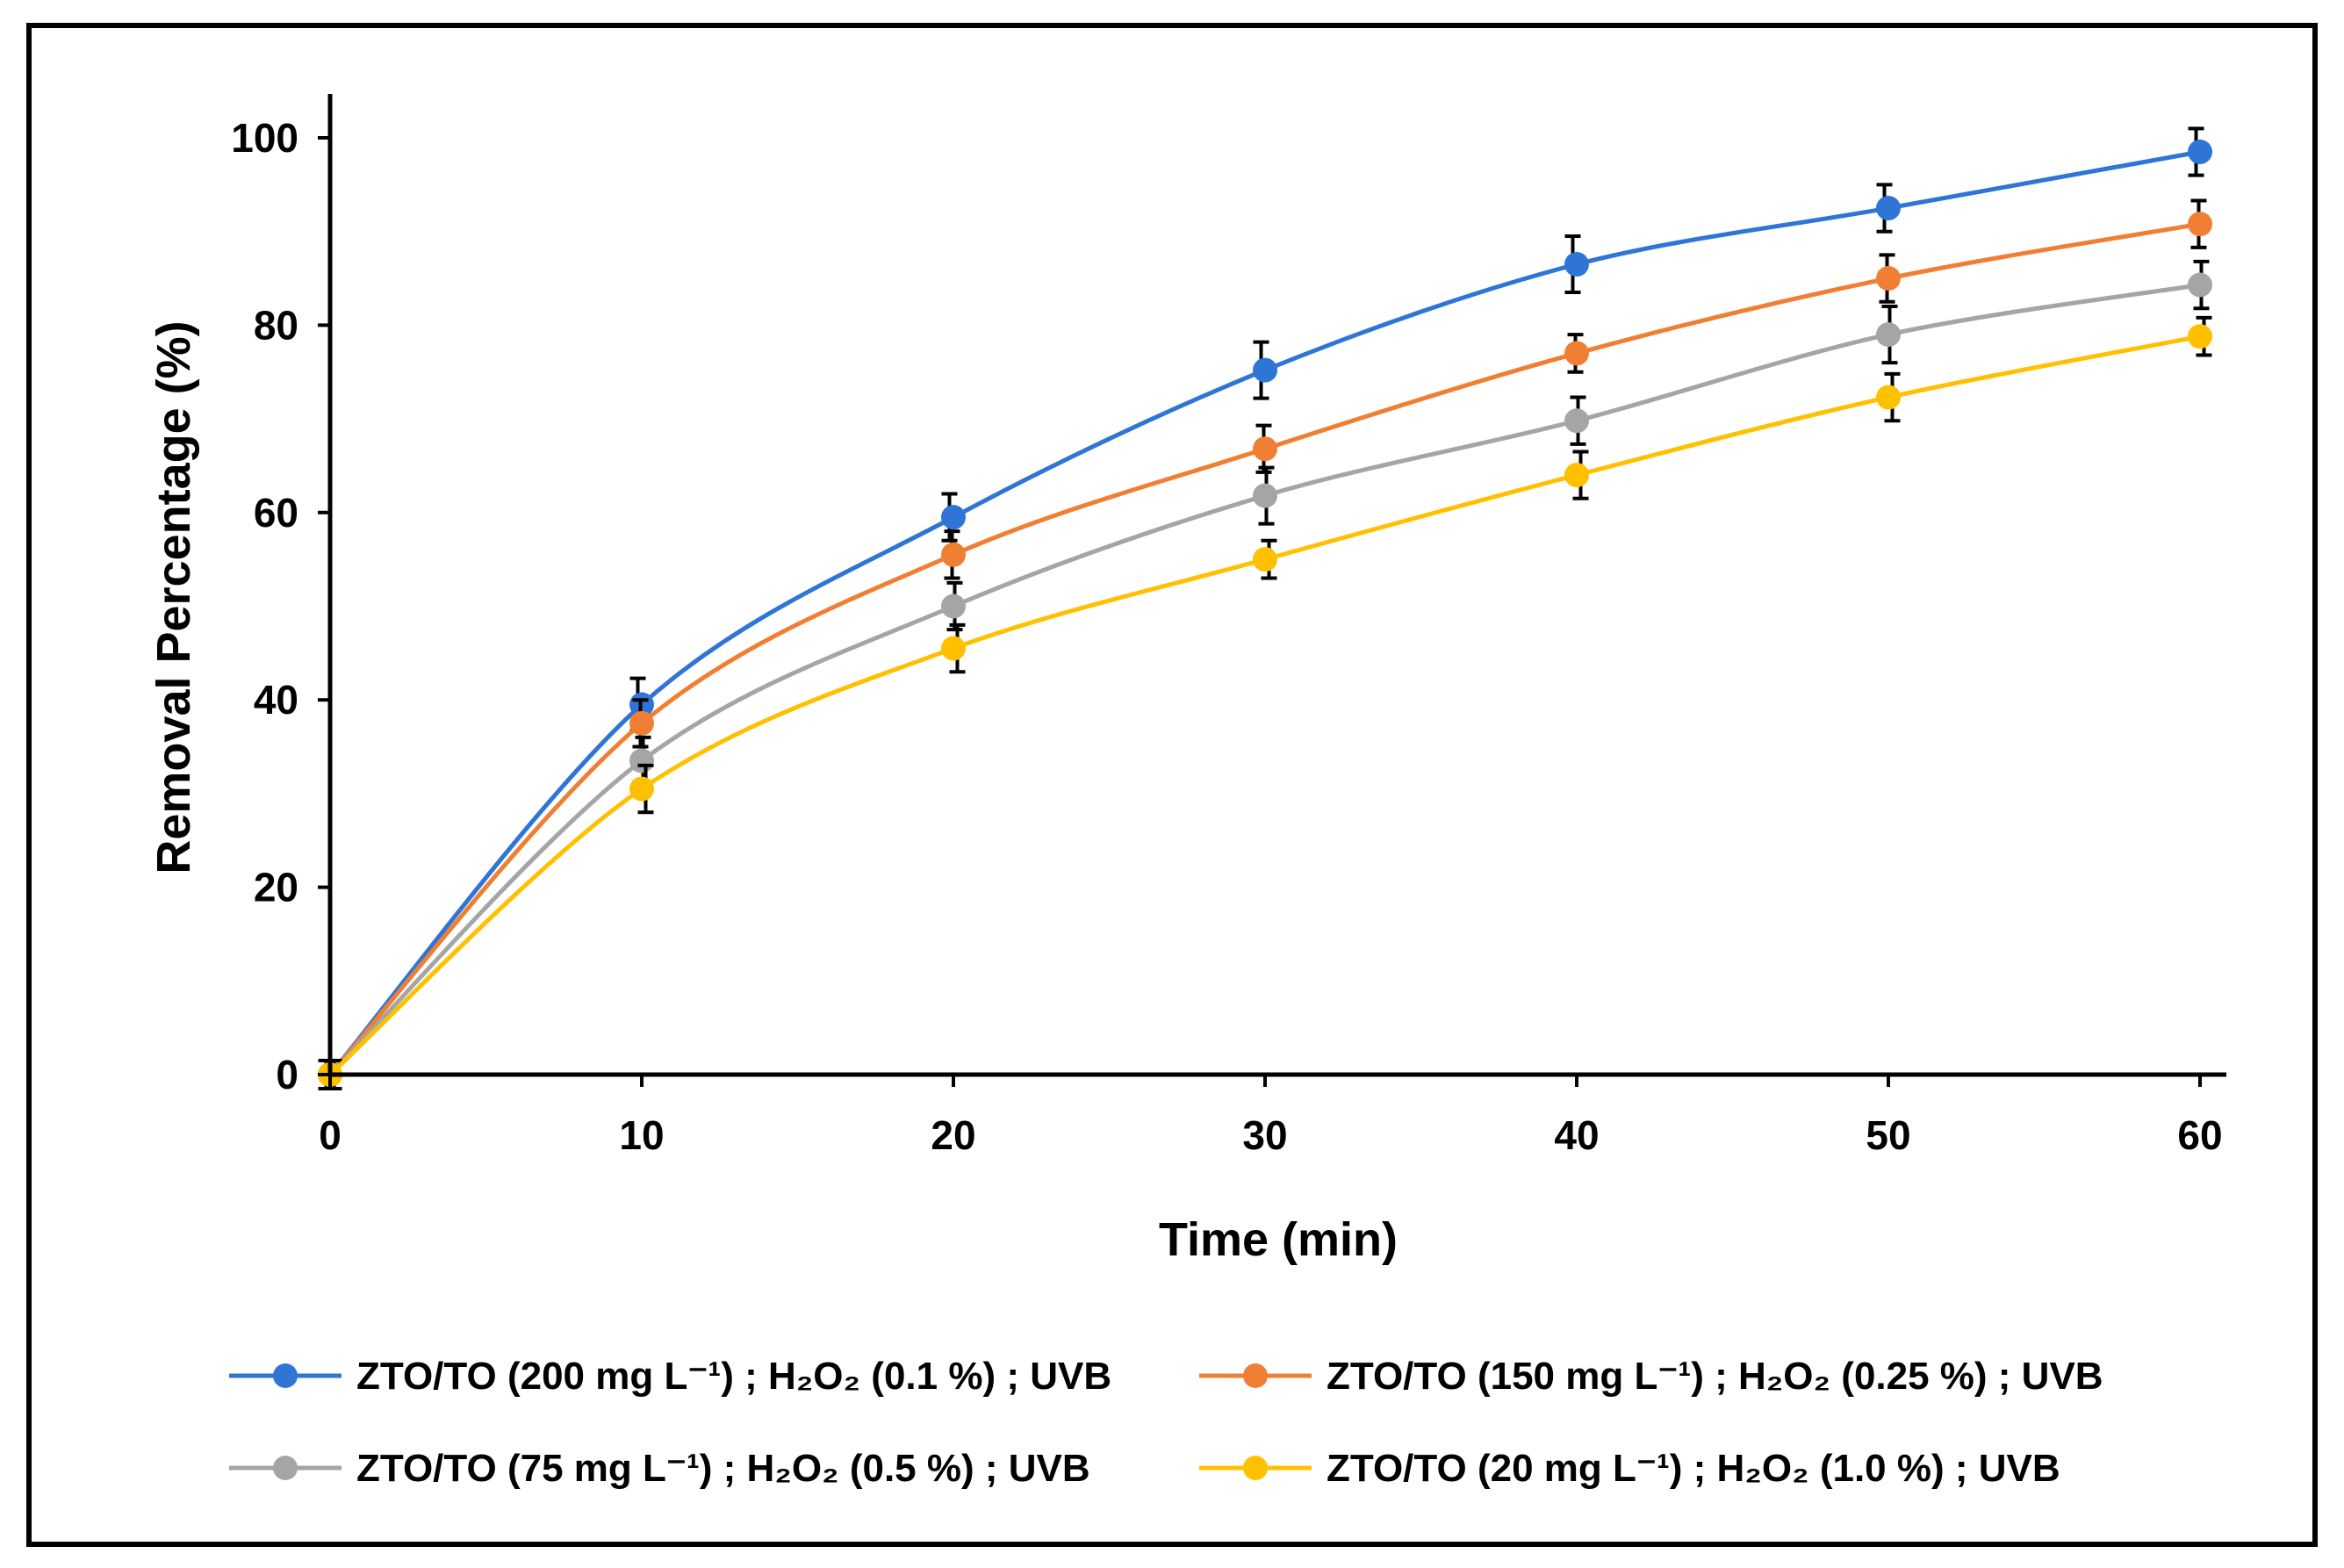 The image size is (2344, 1568). I want to click on legend-item-1: ZTO/TO (200 mg L⁻¹) ; H₂O₂ (0.1 %) ; UVB, so click(670, 1376).